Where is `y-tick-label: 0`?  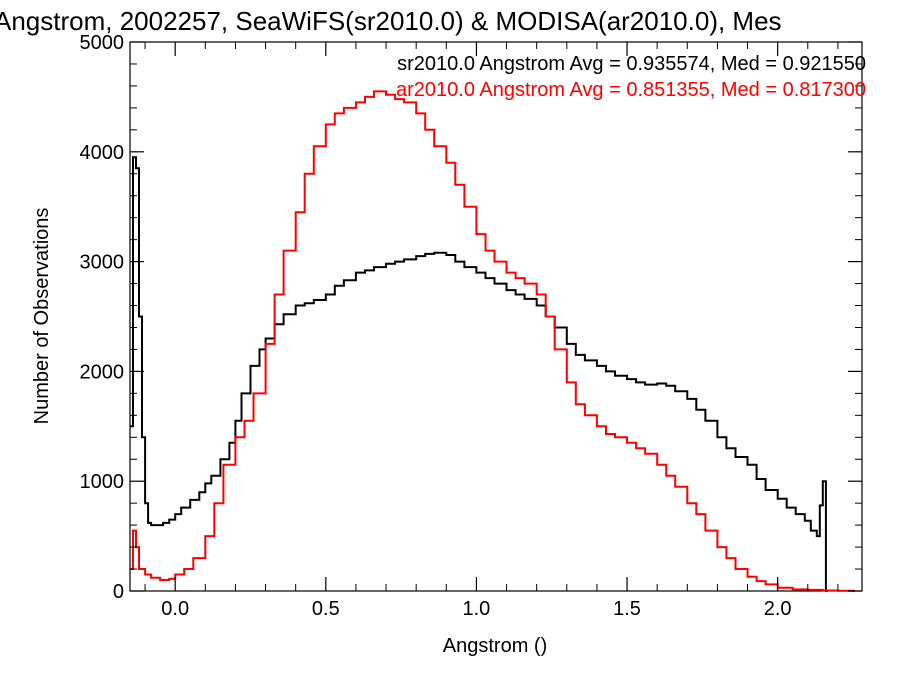 y-tick-label: 0 is located at coordinates (118, 592).